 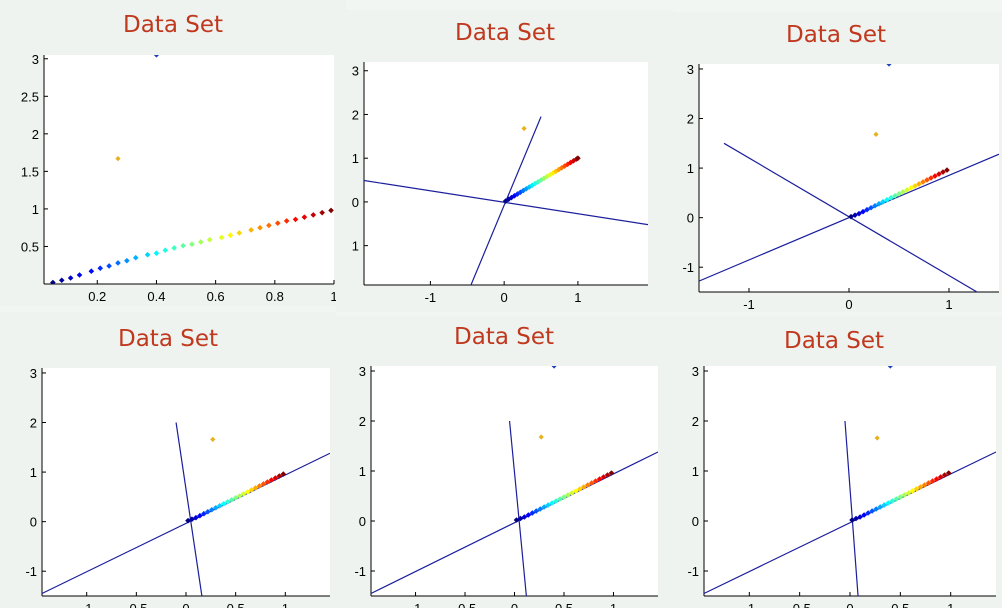 I want to click on y-tick-label: 0.5, so click(x=30, y=246).